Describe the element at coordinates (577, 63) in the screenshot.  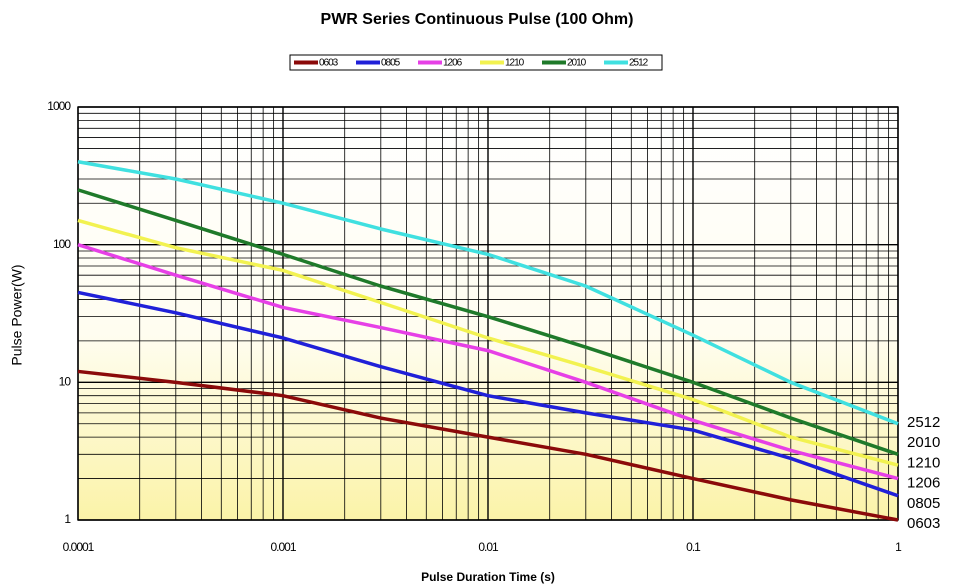
I see `legend-label: 2010` at that location.